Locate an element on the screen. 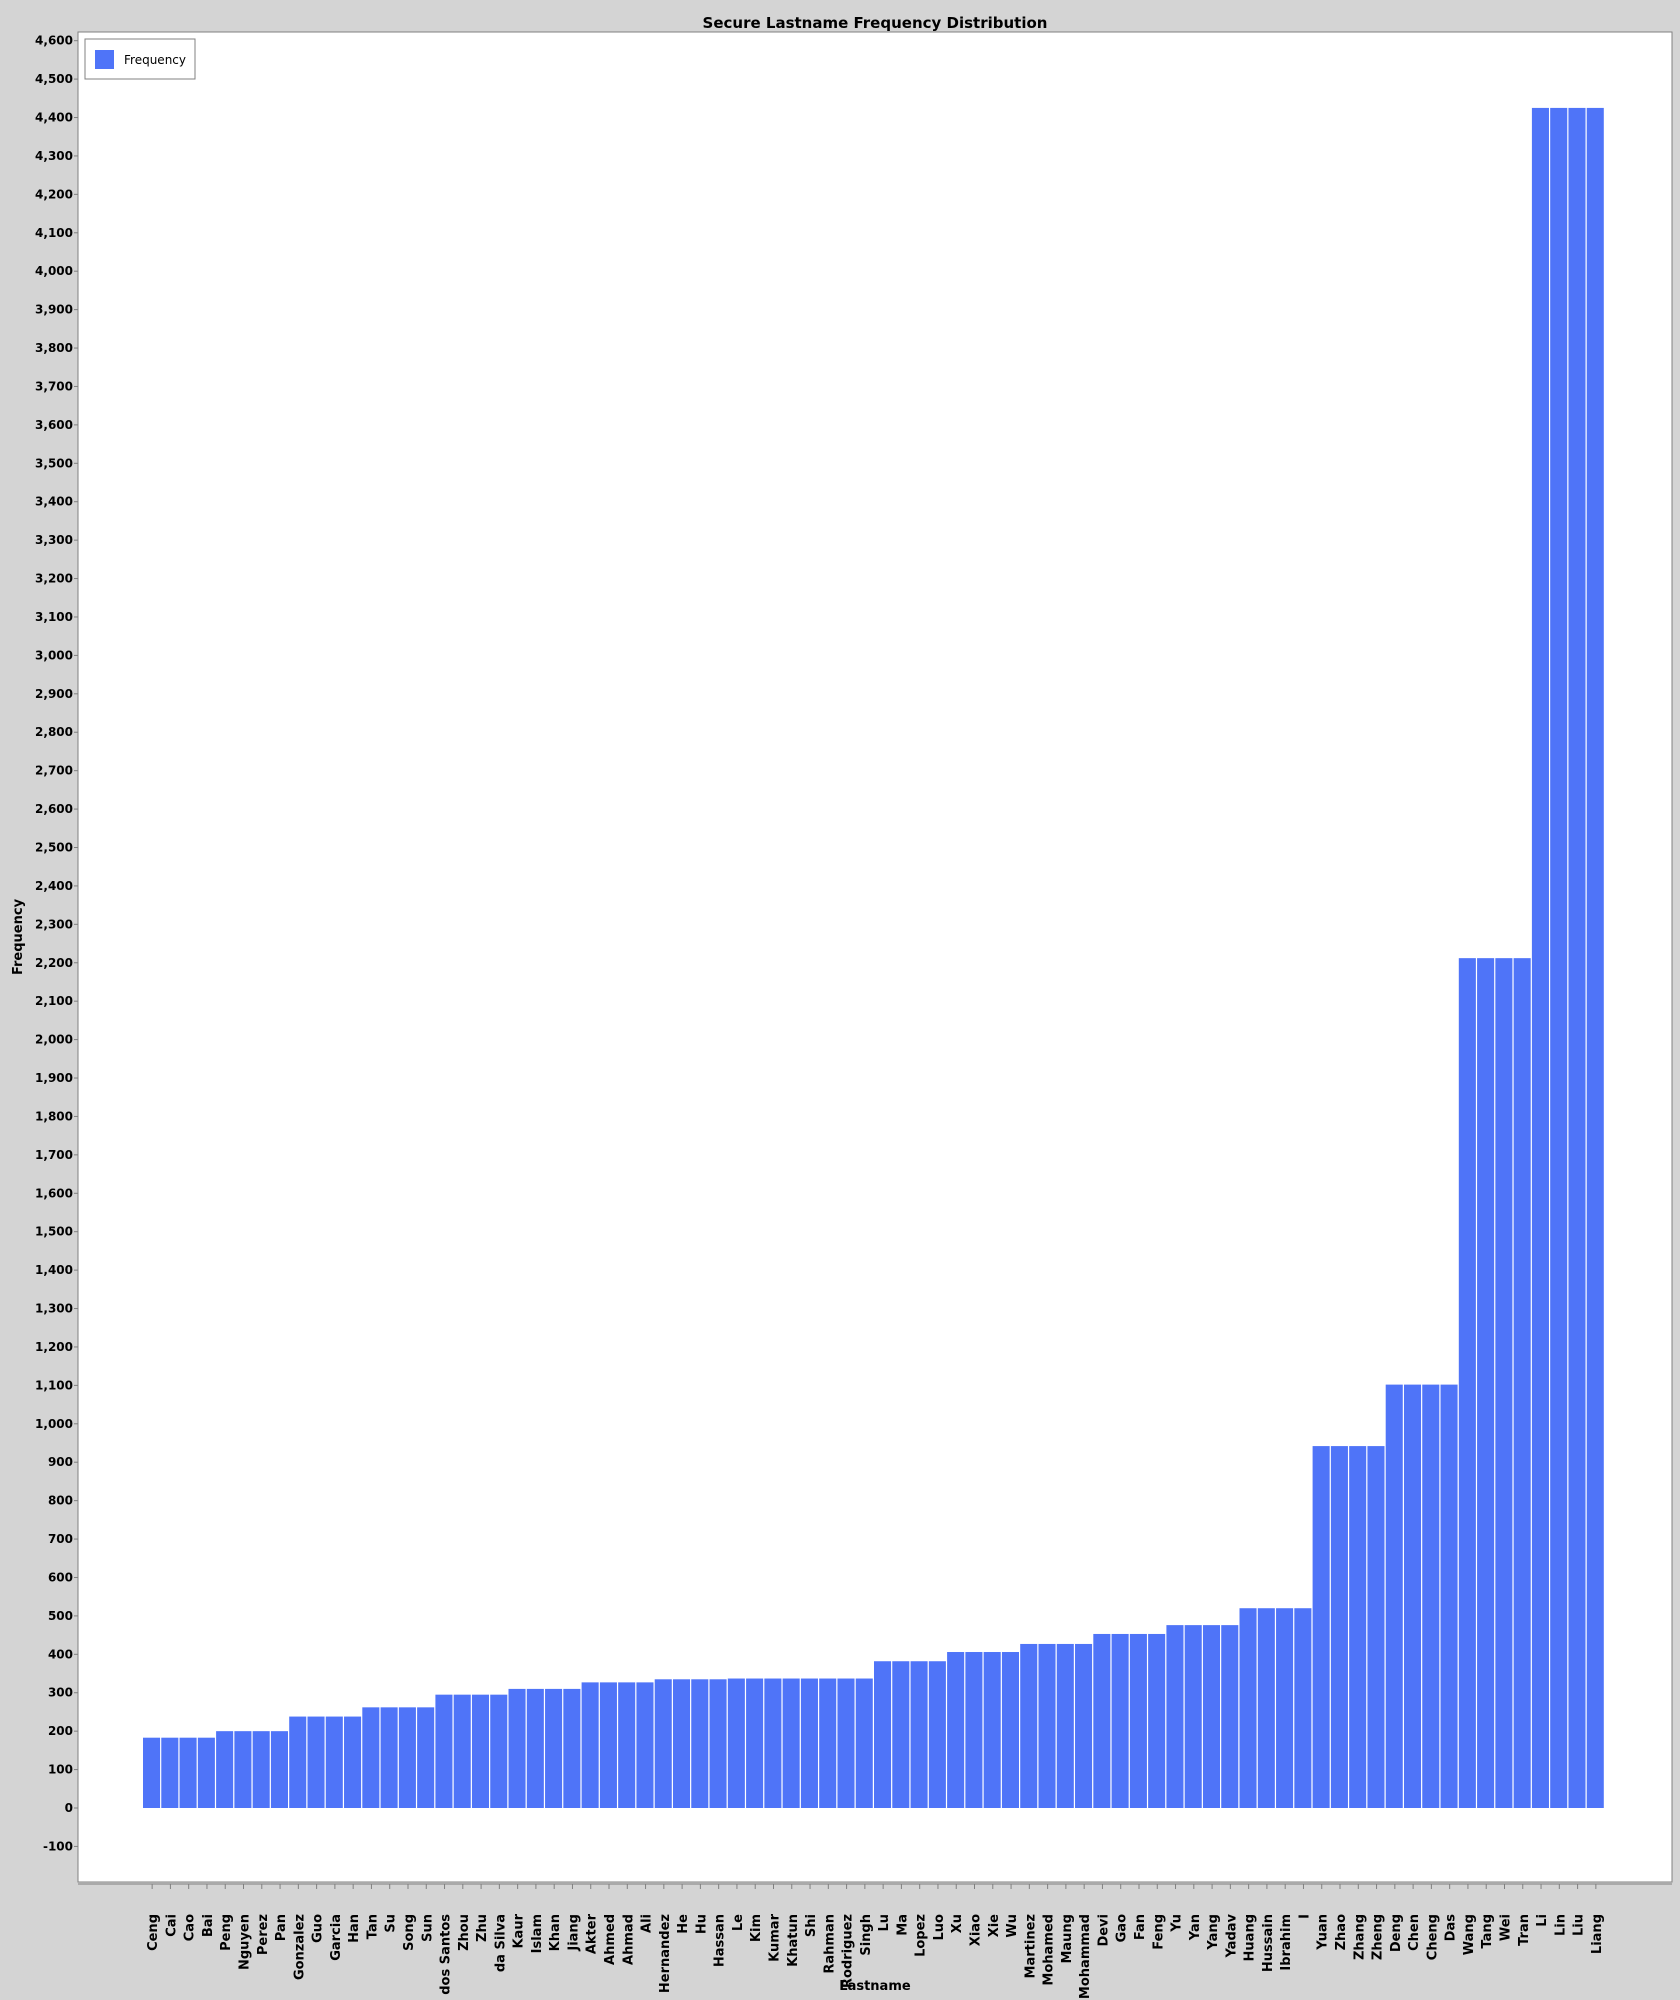 The image size is (1680, 2000). bar-cao is located at coordinates (188, 1772).